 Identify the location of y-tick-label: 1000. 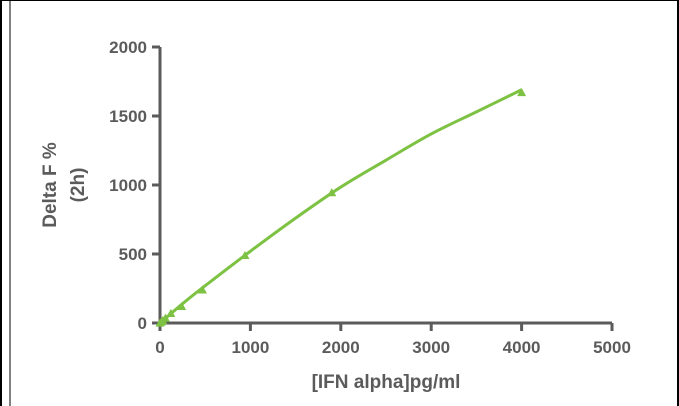
(128, 185).